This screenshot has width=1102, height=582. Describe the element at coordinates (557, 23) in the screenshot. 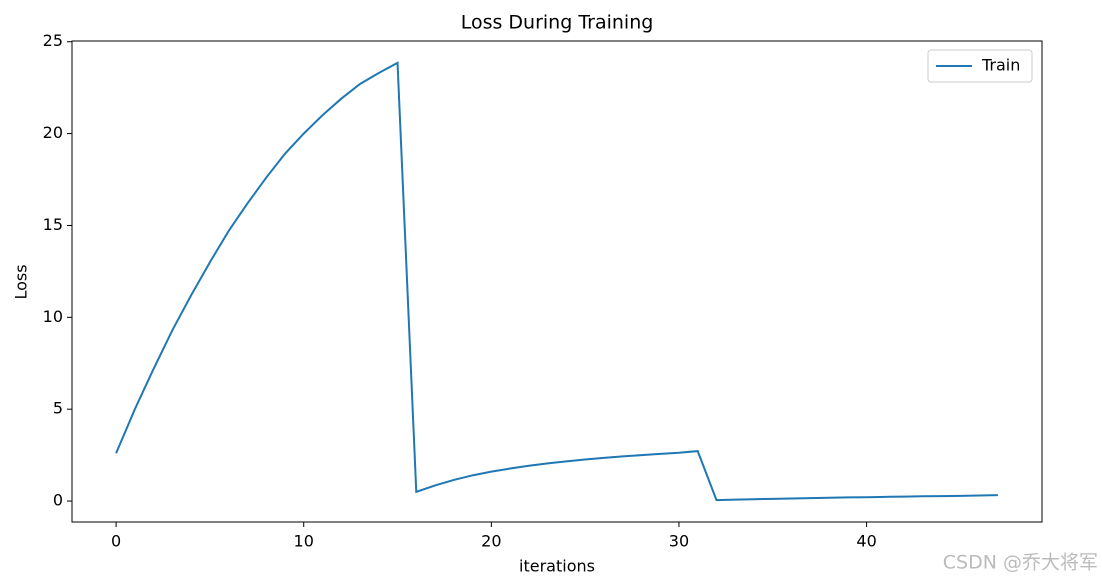

I see `chart-title: Loss During Training` at that location.